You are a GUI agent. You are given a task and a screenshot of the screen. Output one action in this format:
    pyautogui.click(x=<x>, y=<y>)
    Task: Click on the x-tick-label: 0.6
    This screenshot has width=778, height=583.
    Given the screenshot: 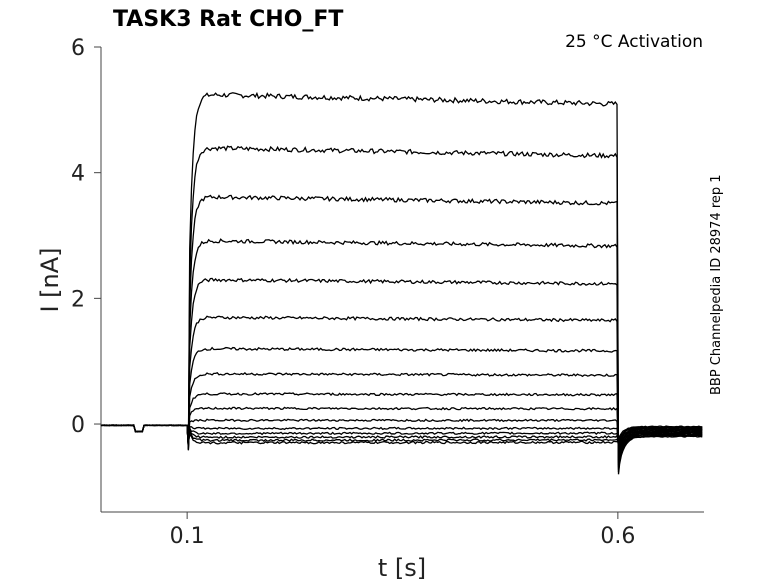 What is the action you would take?
    pyautogui.click(x=617, y=536)
    